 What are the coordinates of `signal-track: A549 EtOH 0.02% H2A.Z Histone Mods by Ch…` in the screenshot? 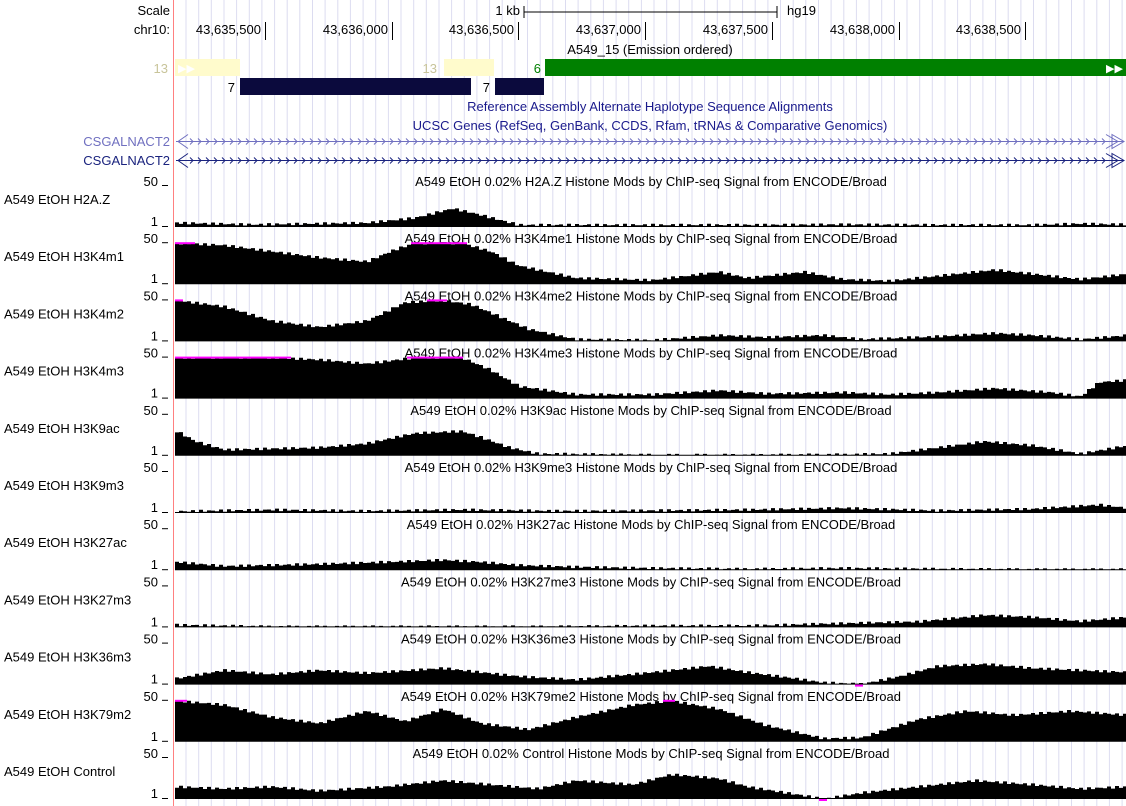 It's located at (565, 201).